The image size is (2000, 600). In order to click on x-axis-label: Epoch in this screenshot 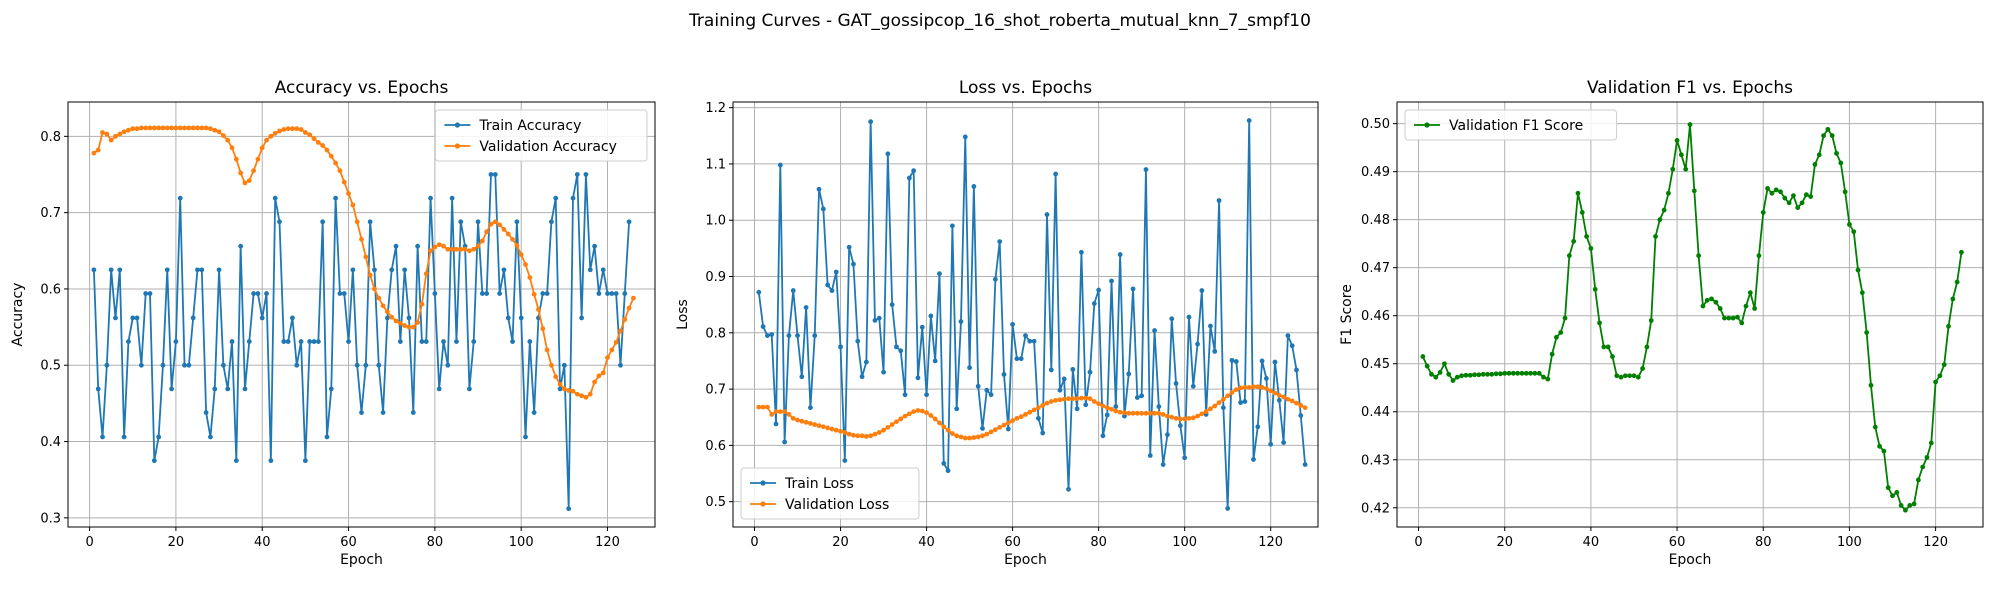, I will do `click(1025, 560)`.